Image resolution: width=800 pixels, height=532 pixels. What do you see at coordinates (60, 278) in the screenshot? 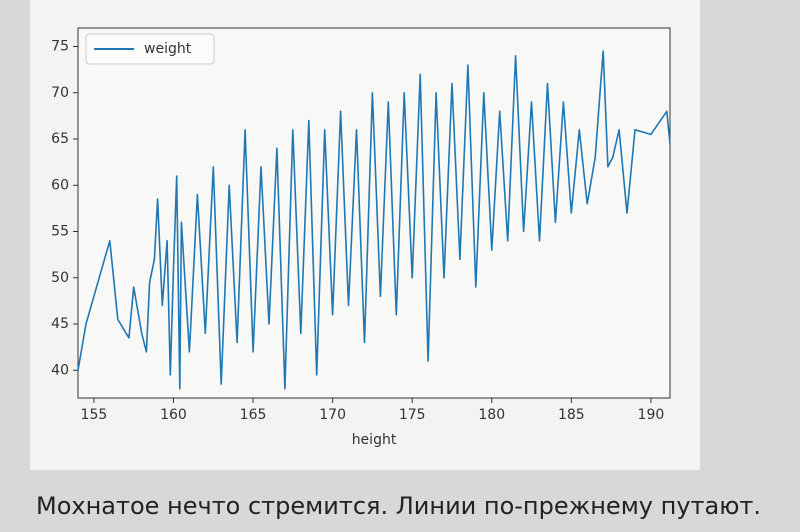
I see `y-tick-label: 50` at bounding box center [60, 278].